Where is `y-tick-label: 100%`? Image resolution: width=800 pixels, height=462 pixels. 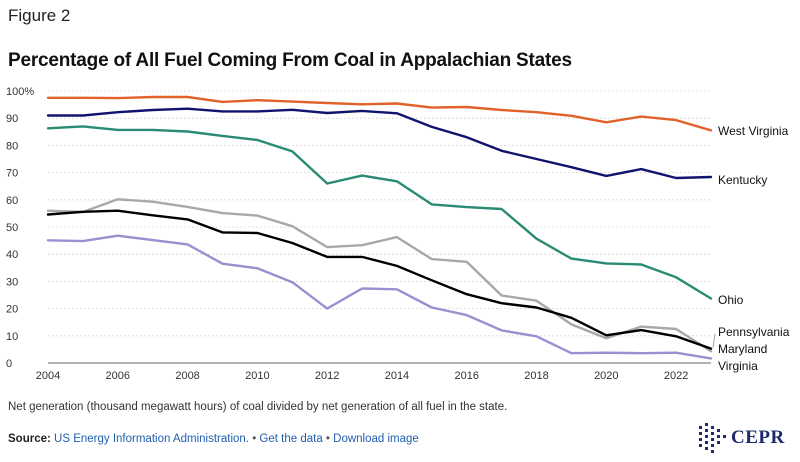
y-tick-label: 100% is located at coordinates (20, 92).